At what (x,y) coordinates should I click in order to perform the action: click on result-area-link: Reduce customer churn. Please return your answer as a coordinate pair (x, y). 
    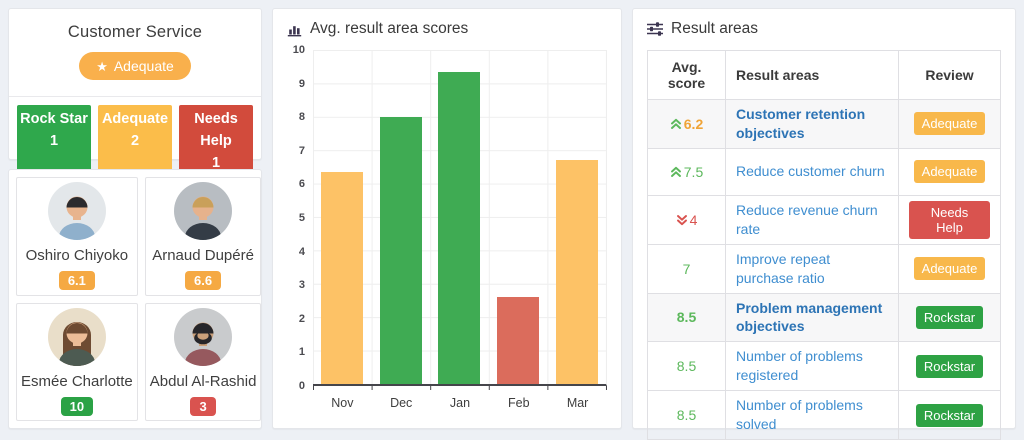
    Looking at the image, I should click on (810, 171).